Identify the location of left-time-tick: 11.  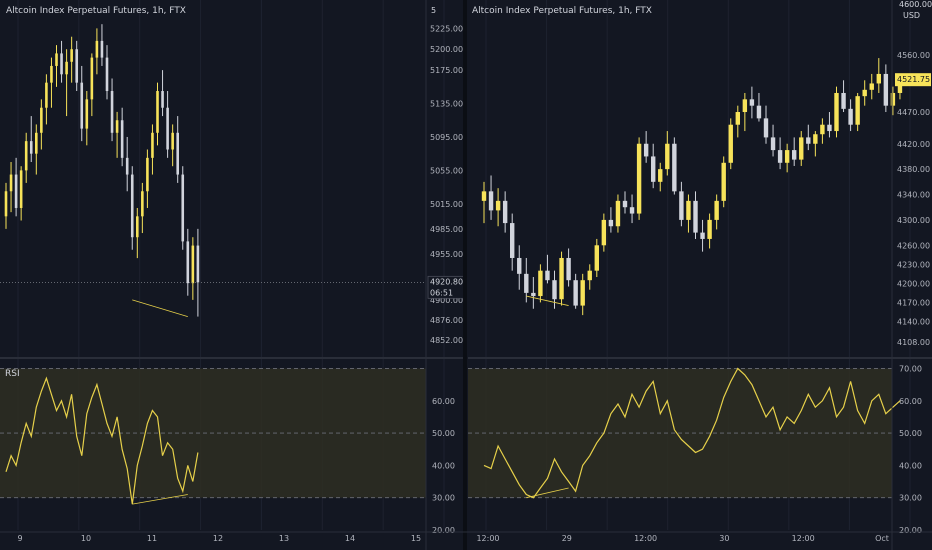
(152, 538).